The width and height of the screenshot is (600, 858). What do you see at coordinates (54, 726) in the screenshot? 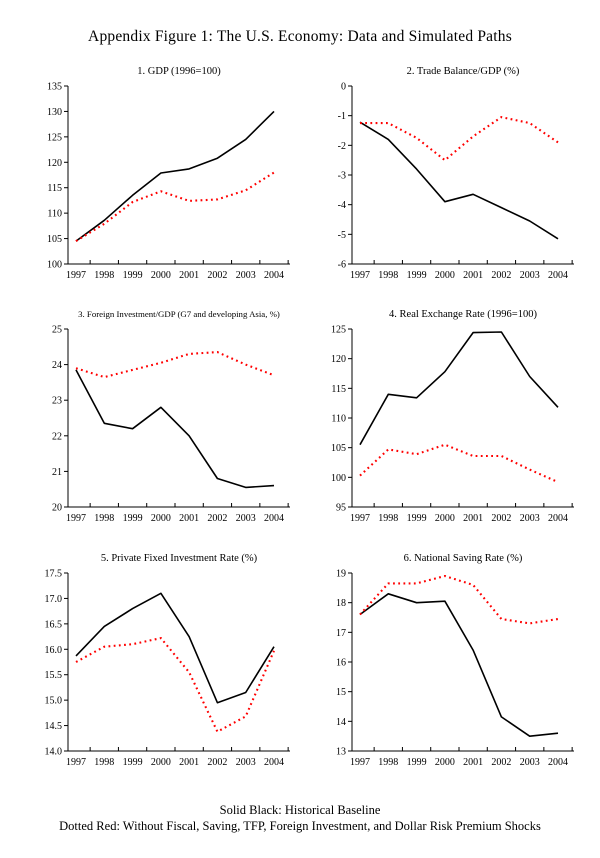
I see `y-tick-label: 14.5` at bounding box center [54, 726].